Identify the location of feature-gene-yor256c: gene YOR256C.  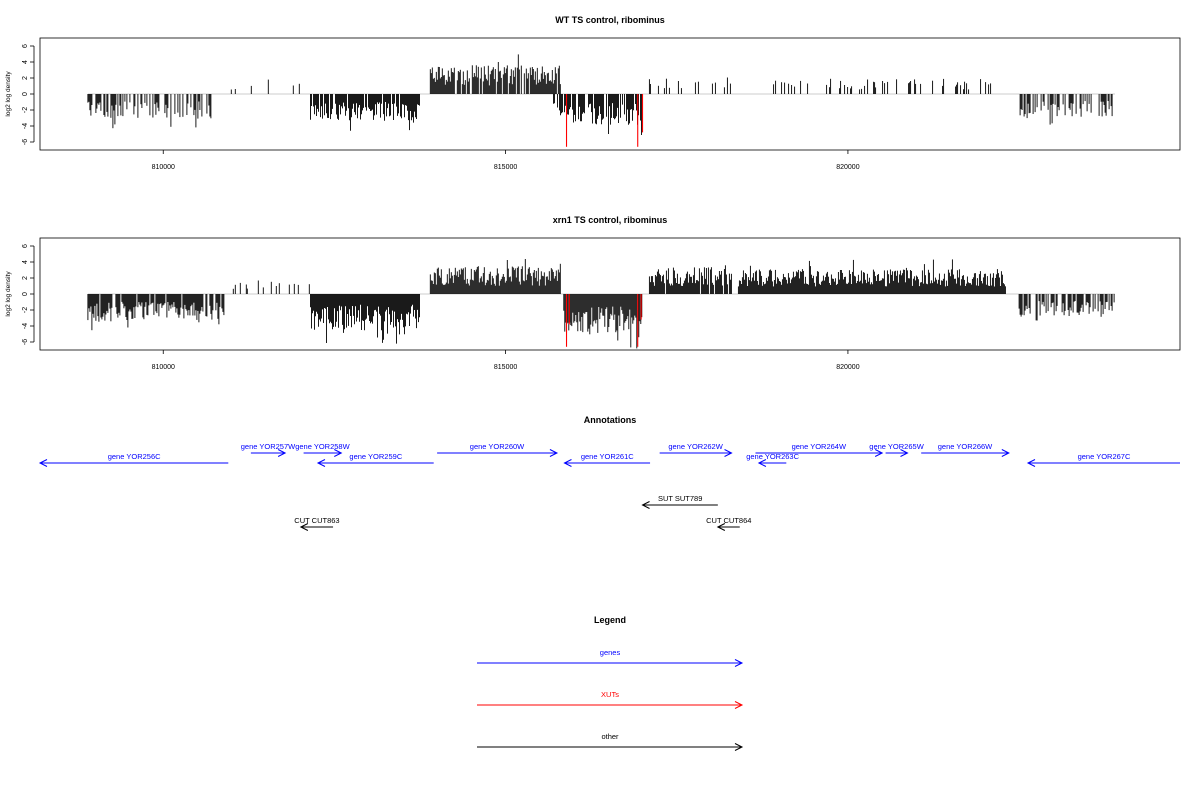
(133, 459).